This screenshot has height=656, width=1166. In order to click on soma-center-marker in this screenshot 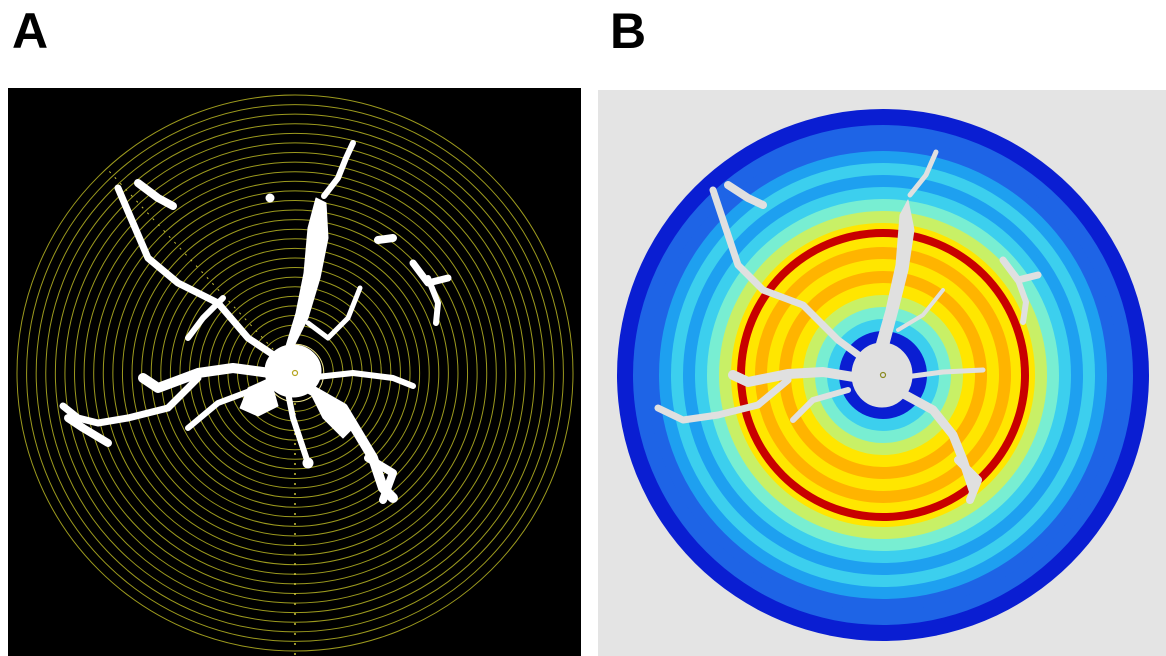, I will do `click(295, 373)`.